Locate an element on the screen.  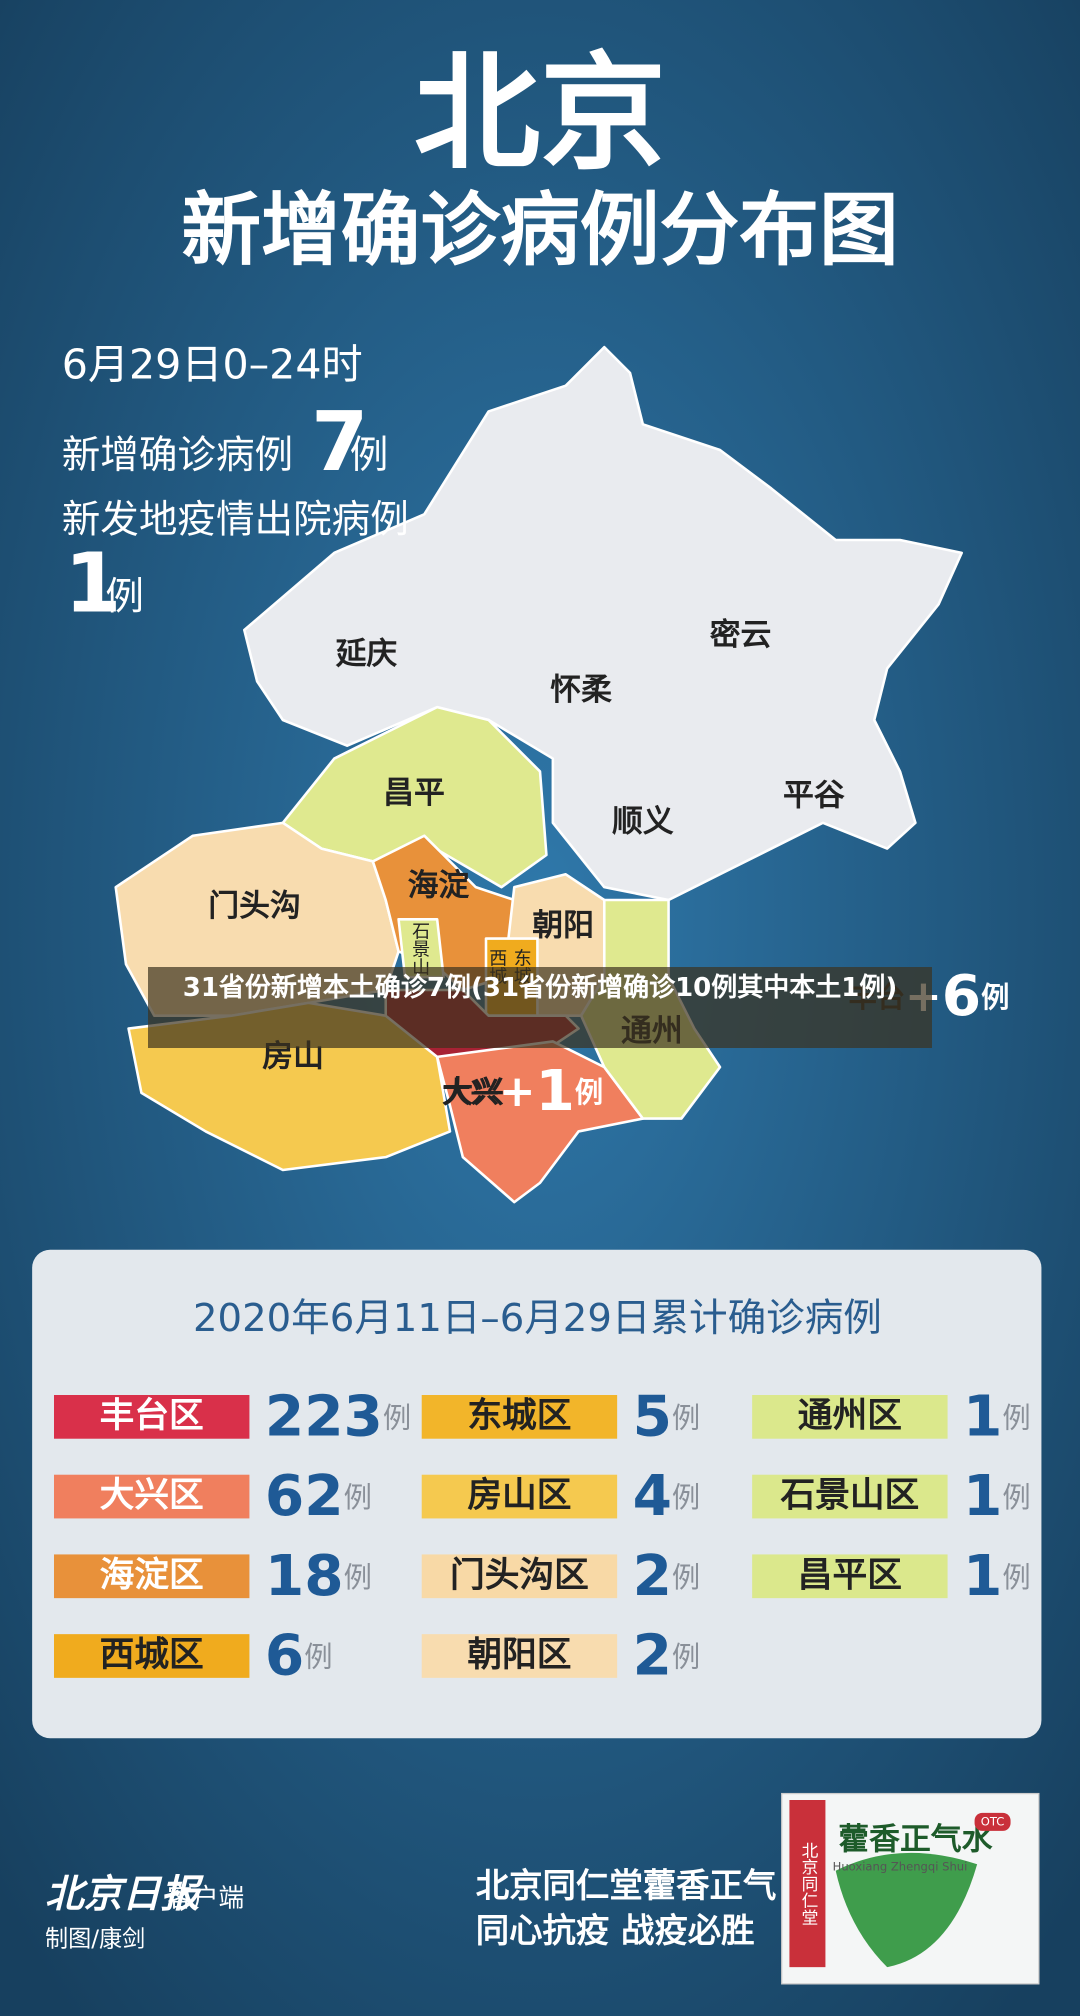
discharged: 1 is located at coordinates (92, 583).